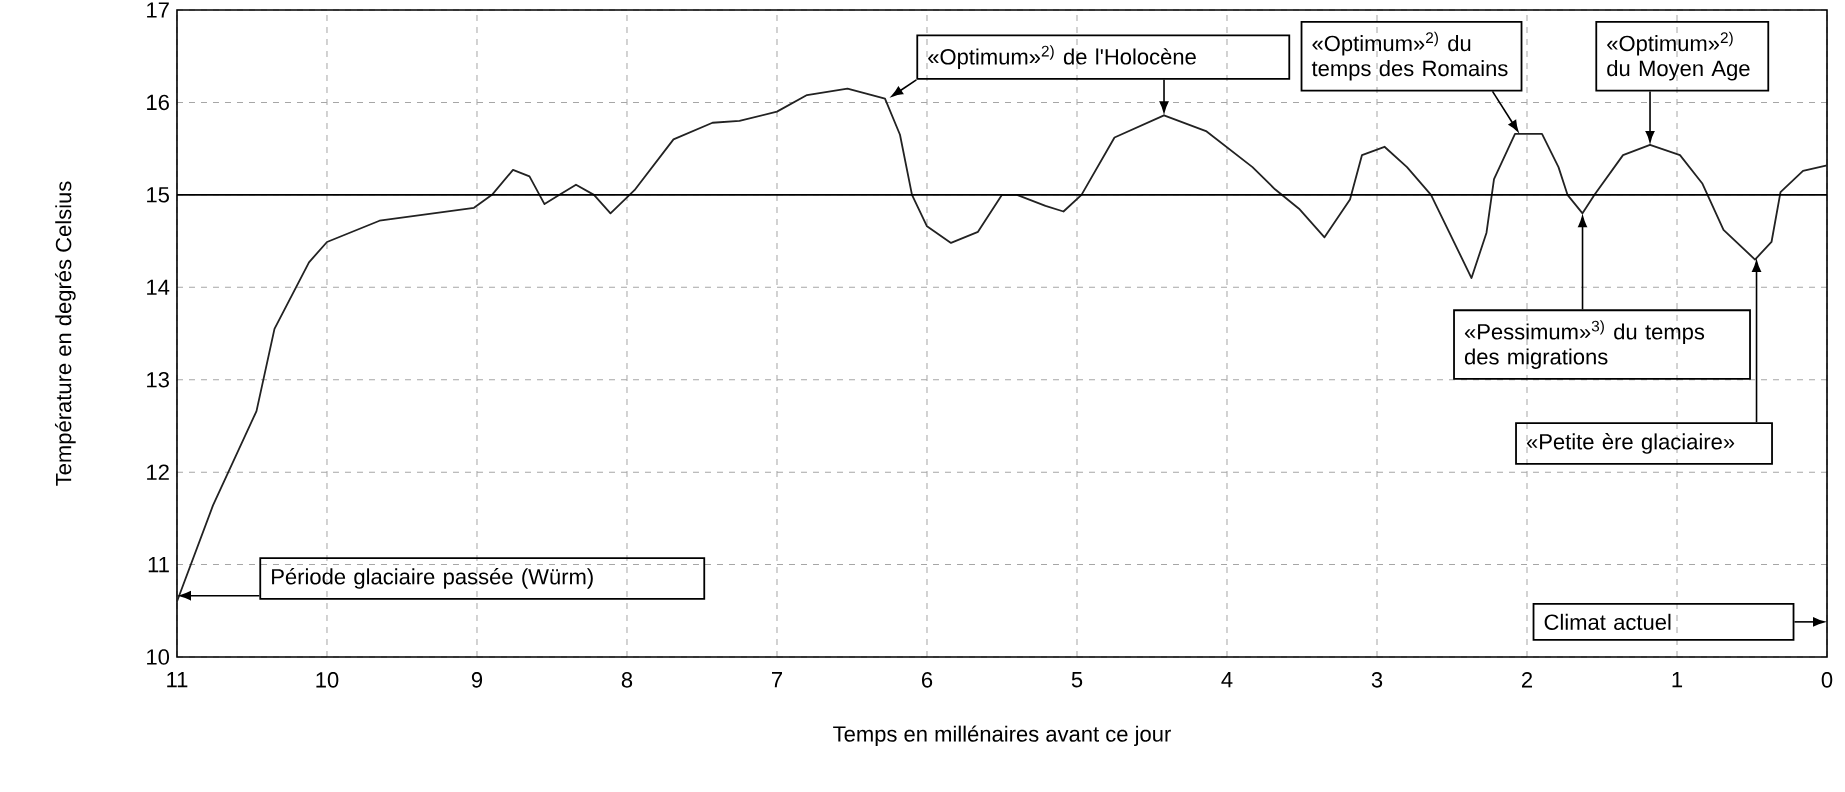  I want to click on x-tick-label: 2, so click(1527, 680).